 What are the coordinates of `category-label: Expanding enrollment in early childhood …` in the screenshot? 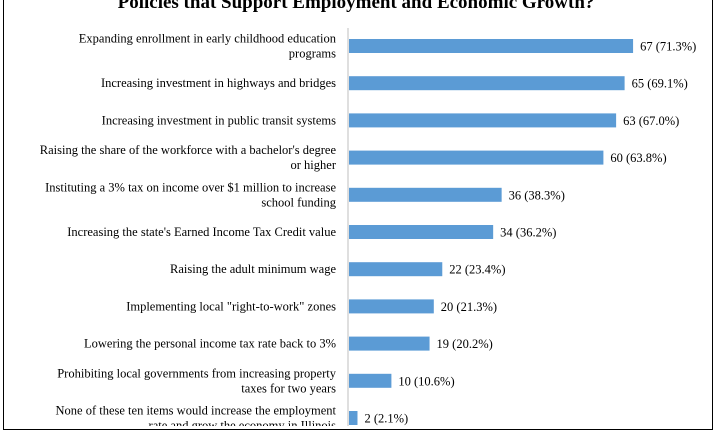 It's located at (208, 46).